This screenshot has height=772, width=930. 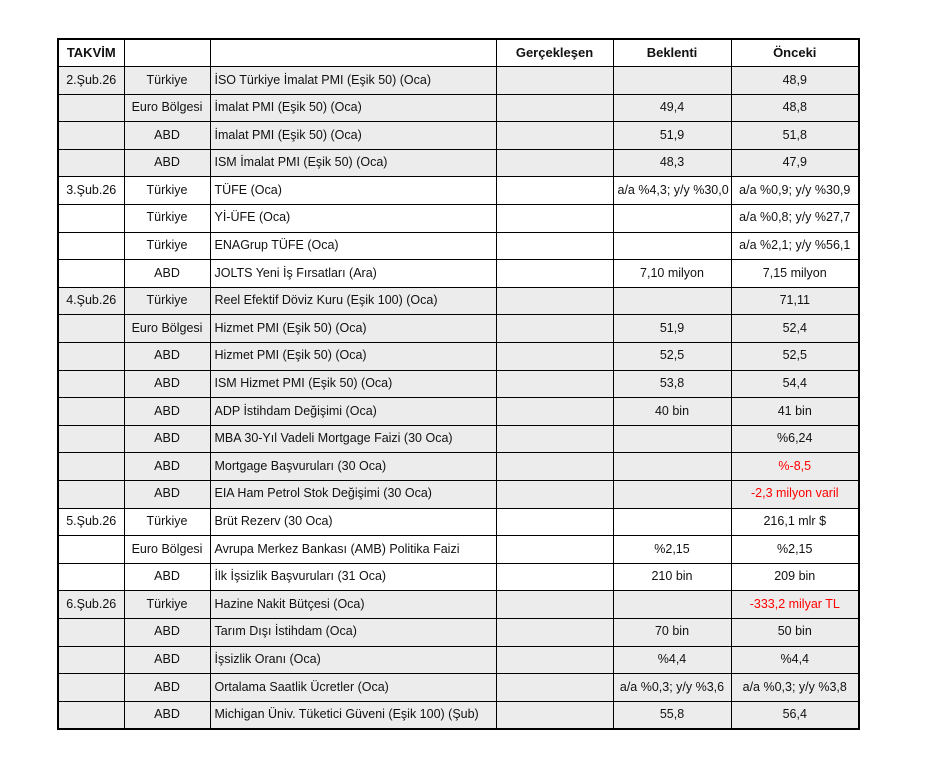 What do you see at coordinates (458, 356) in the screenshot?
I see `table-row: ABD Hizmet PMI (Eşik 50) (Oca) 52,5 52,5` at bounding box center [458, 356].